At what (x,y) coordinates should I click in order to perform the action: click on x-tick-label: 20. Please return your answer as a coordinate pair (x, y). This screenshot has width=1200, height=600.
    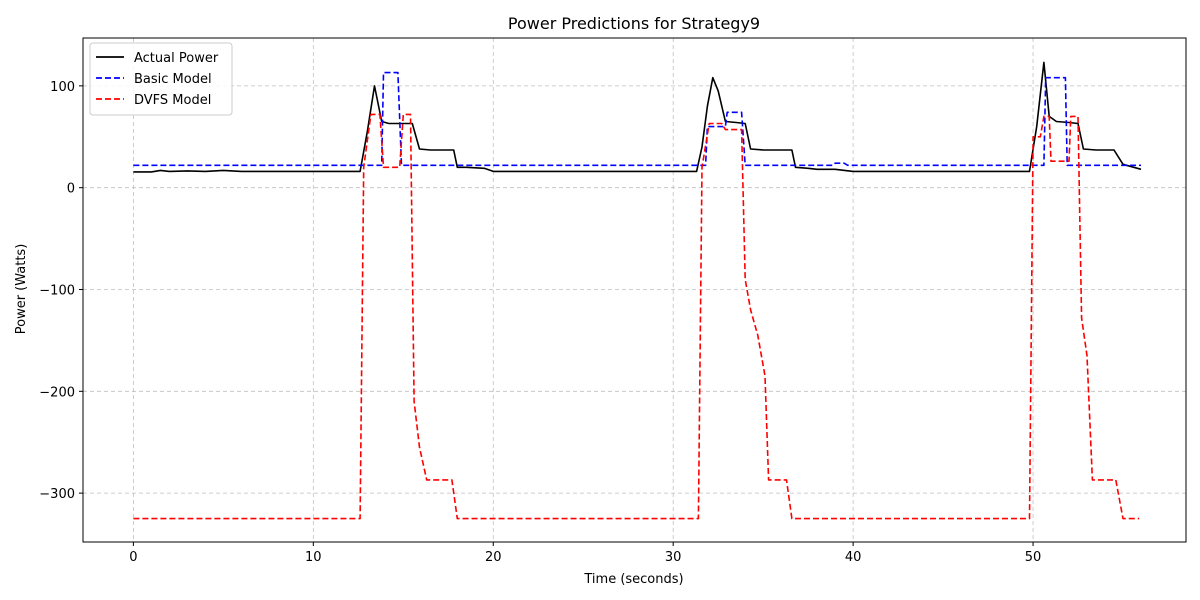
    Looking at the image, I should click on (493, 557).